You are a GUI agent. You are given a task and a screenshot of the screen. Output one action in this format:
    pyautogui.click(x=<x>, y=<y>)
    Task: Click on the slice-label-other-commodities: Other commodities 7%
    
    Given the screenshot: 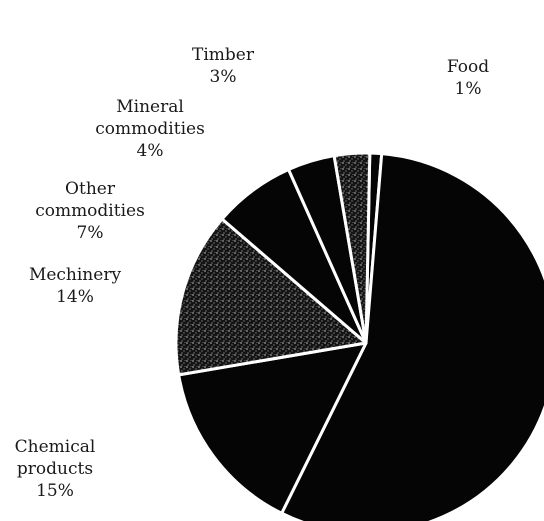 What is the action you would take?
    pyautogui.click(x=90, y=211)
    